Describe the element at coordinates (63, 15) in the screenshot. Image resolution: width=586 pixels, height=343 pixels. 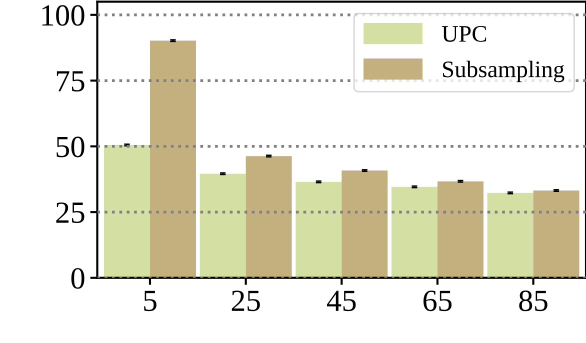
I see `y-tick-label: 100` at that location.